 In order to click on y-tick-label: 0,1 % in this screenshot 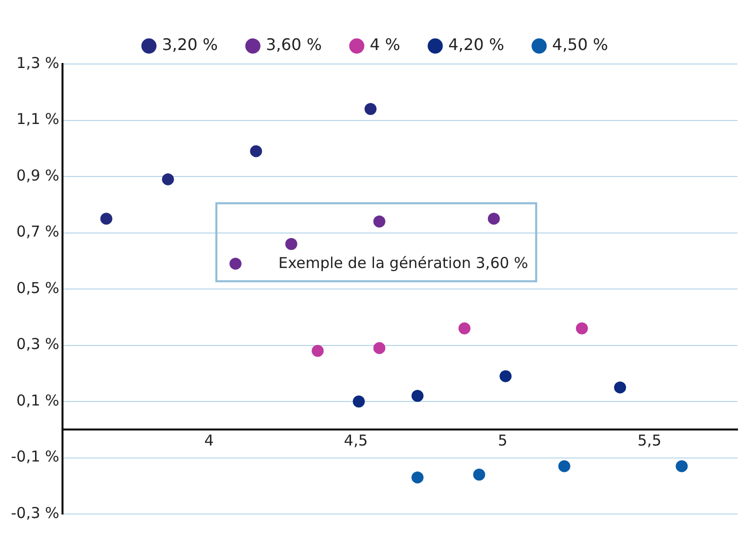, I will do `click(38, 400)`.